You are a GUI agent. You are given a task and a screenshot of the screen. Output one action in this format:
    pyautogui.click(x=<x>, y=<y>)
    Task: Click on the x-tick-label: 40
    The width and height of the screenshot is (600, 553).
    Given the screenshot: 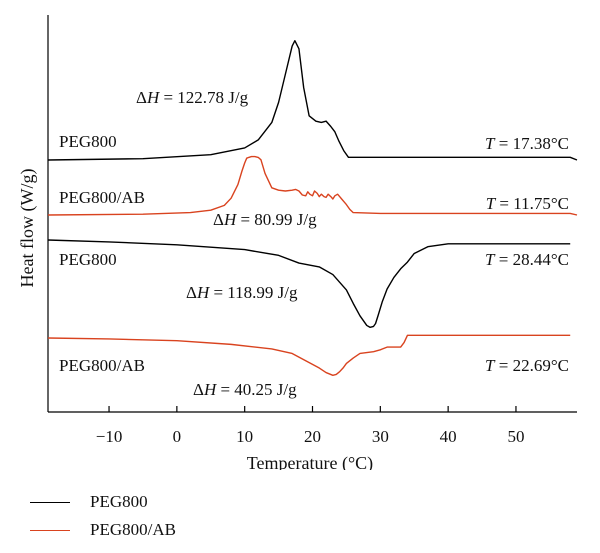 What is the action you would take?
    pyautogui.click(x=448, y=436)
    